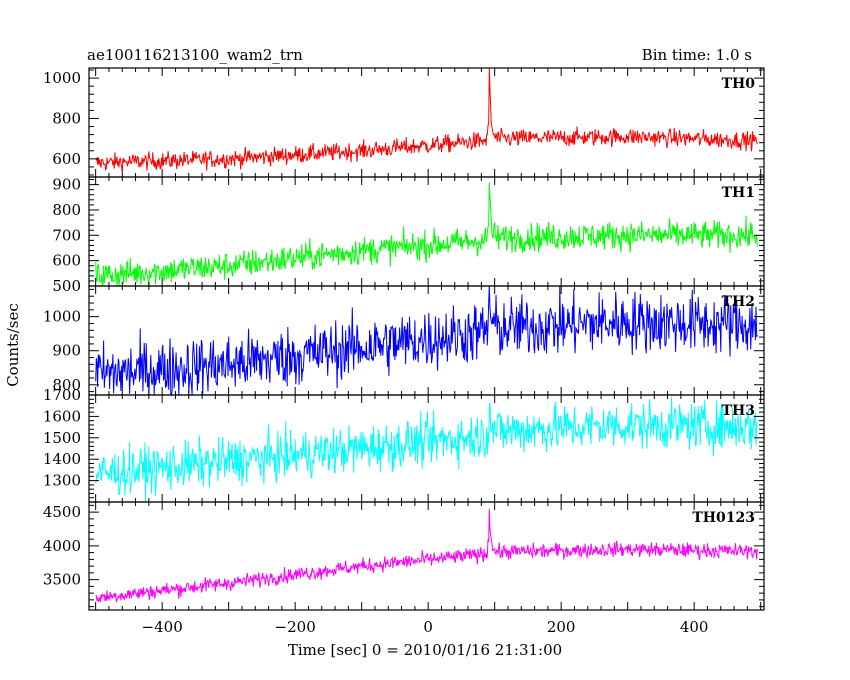 This screenshot has width=850, height=680. What do you see at coordinates (723, 518) in the screenshot?
I see `panel-label-th0123: TH0123` at bounding box center [723, 518].